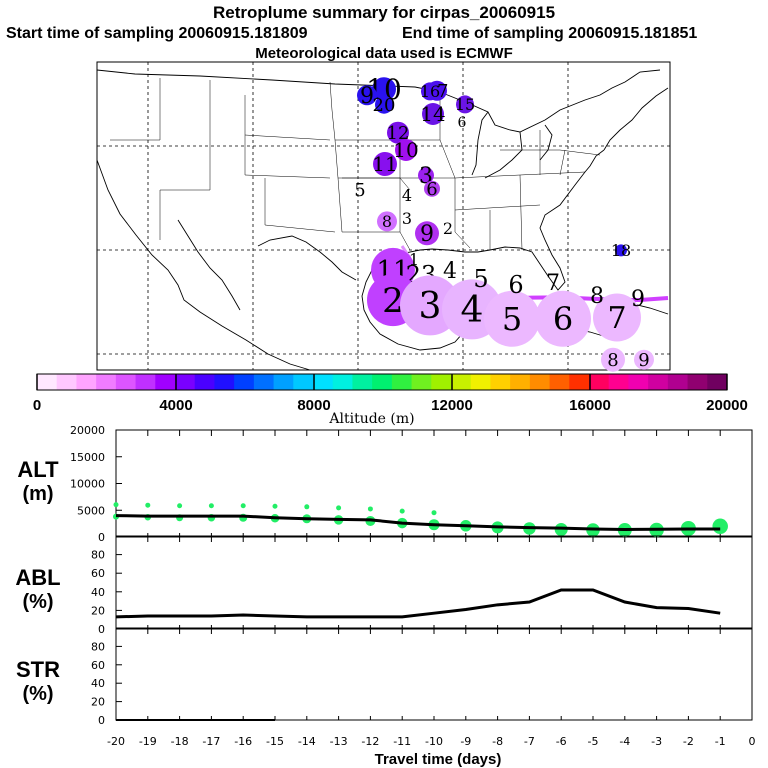 This screenshot has height=768, width=768. Describe the element at coordinates (402, 741) in the screenshot. I see `x-tick-label: -11` at that location.